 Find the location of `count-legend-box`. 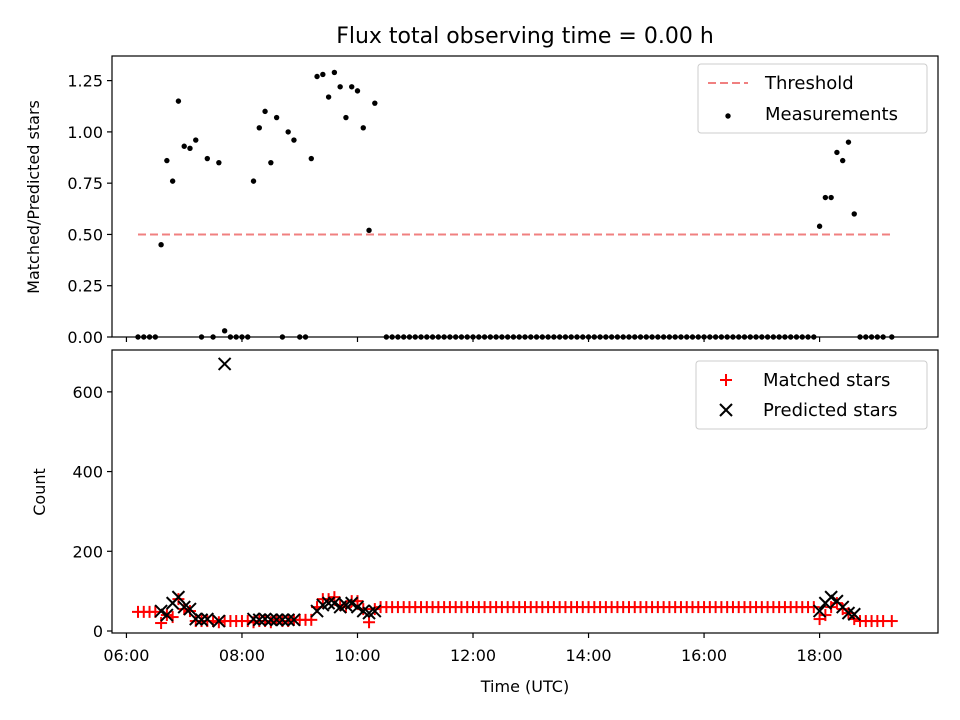

count-legend-box is located at coordinates (811, 395).